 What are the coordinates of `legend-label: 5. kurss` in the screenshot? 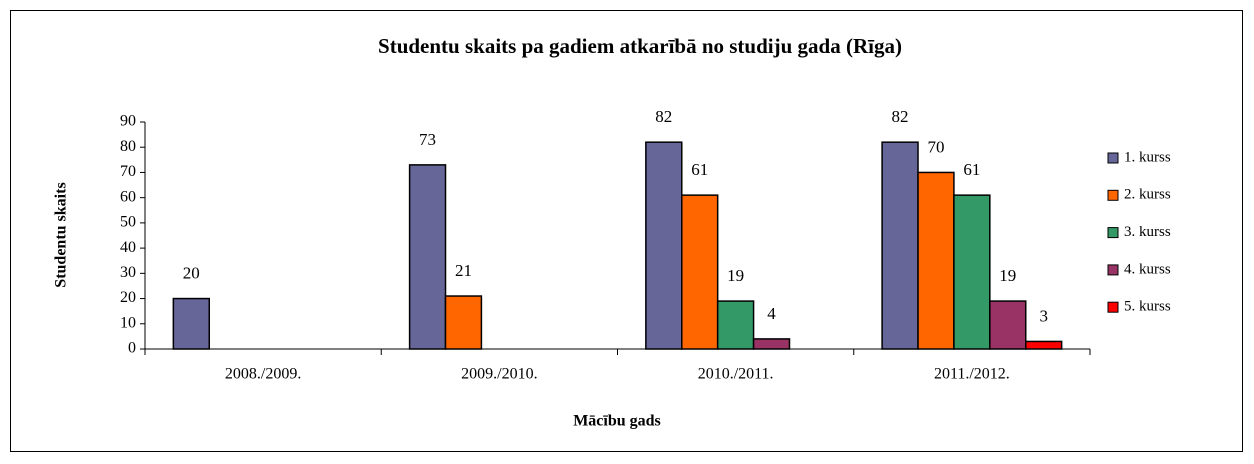 It's located at (1147, 307).